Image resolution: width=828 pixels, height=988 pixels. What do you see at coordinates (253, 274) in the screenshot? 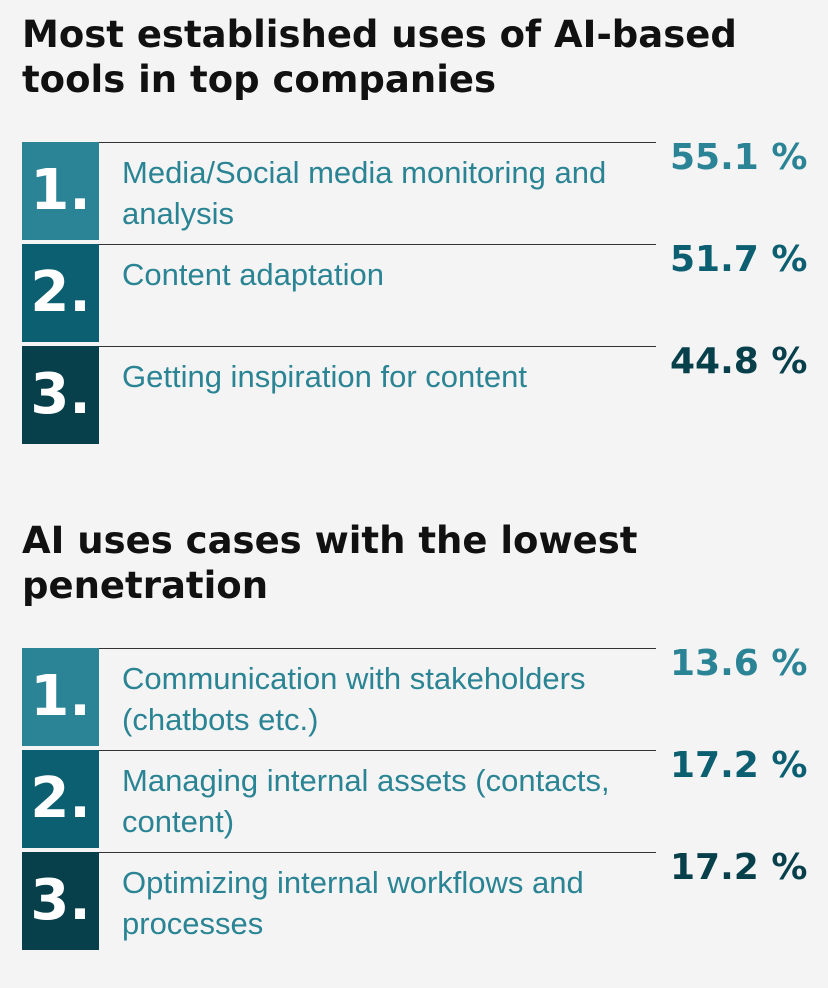
I see `use-case-label: Content adaptation` at bounding box center [253, 274].